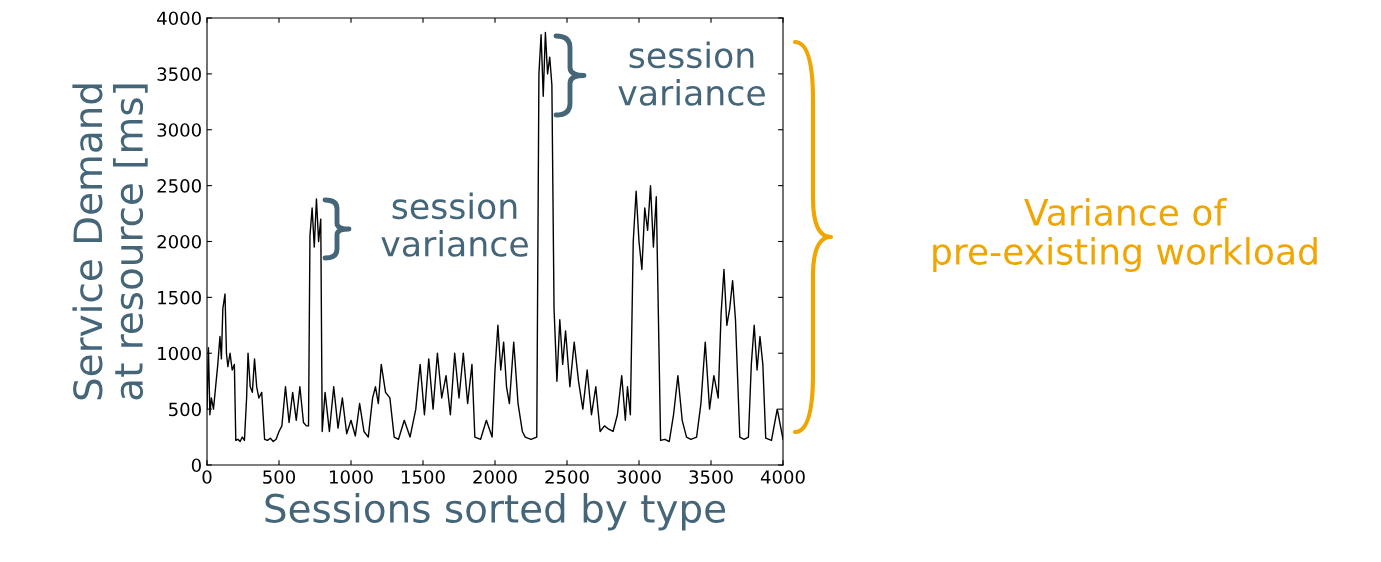 The width and height of the screenshot is (1381, 562). What do you see at coordinates (782, 477) in the screenshot?
I see `x-tick-label: 4000` at bounding box center [782, 477].